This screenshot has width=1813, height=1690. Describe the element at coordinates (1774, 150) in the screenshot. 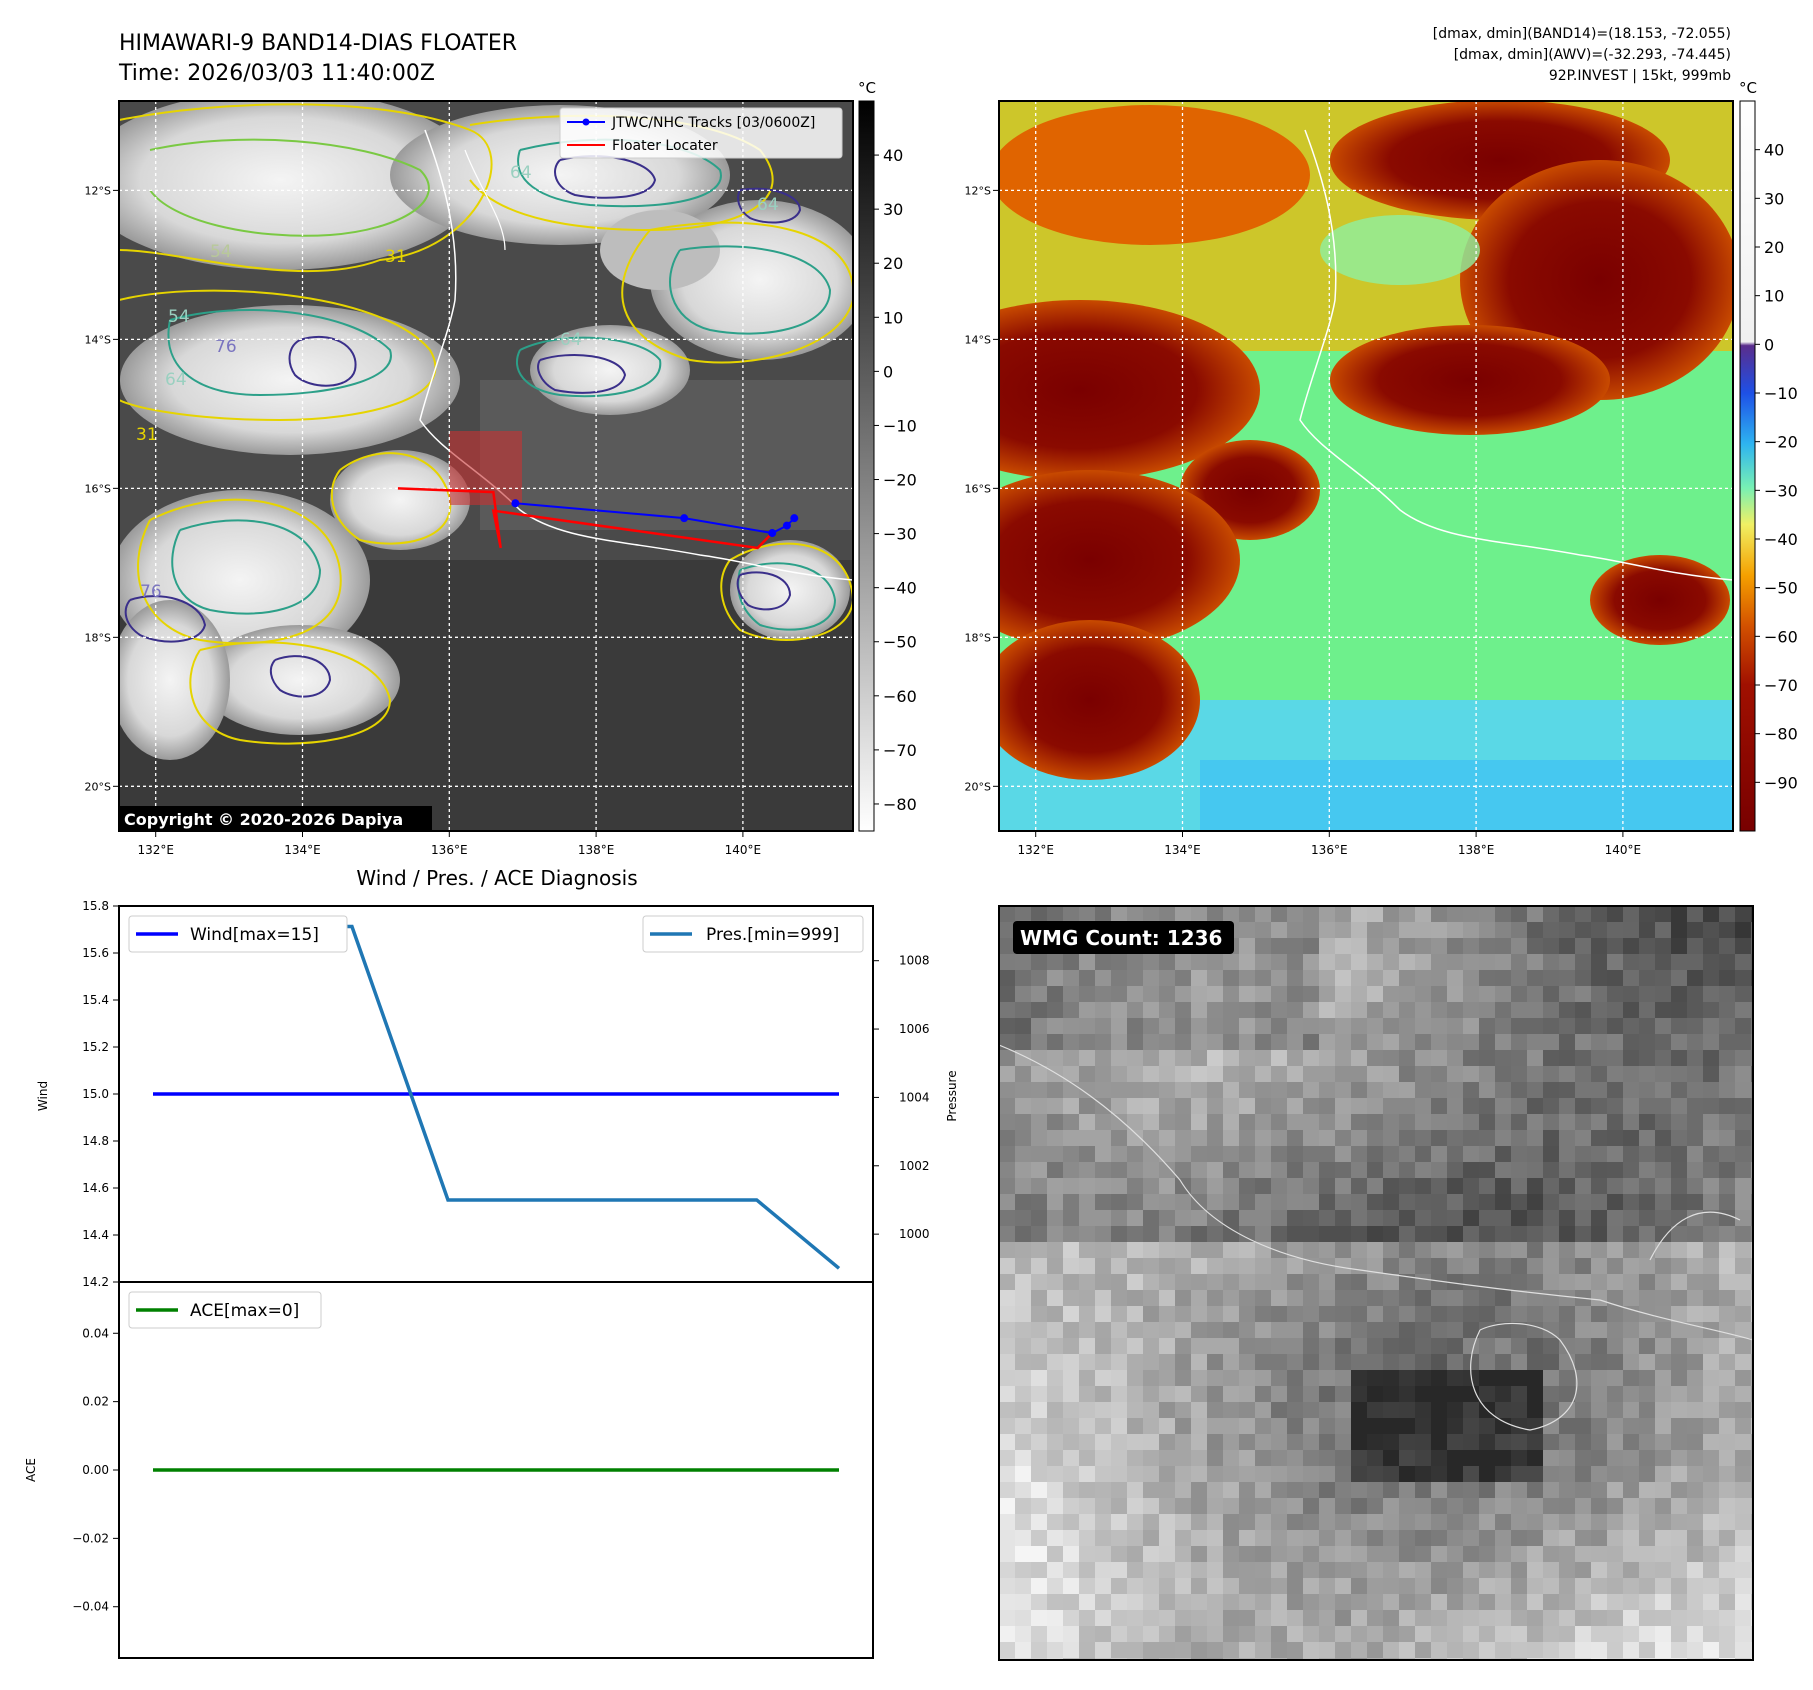

I see `awv-colorbar-tick-label: 40` at that location.